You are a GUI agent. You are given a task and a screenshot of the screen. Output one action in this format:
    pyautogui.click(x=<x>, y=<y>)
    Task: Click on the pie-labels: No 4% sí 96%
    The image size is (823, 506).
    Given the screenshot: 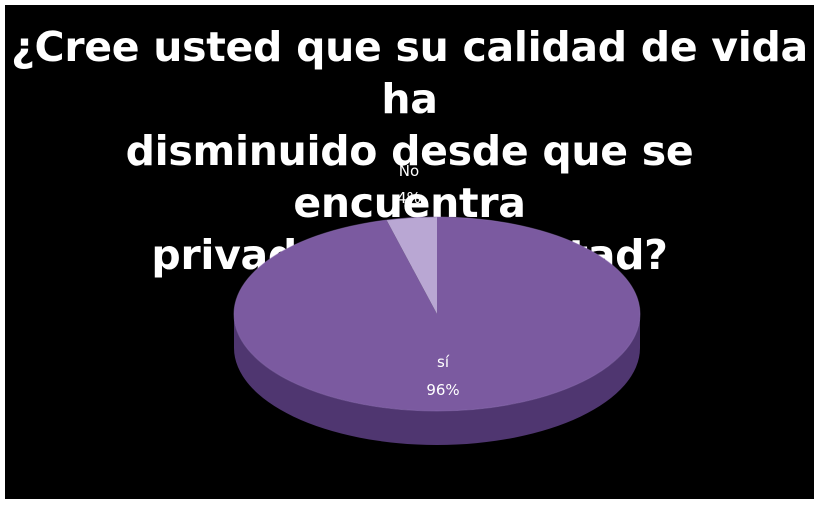 What is the action you would take?
    pyautogui.click(x=428, y=280)
    